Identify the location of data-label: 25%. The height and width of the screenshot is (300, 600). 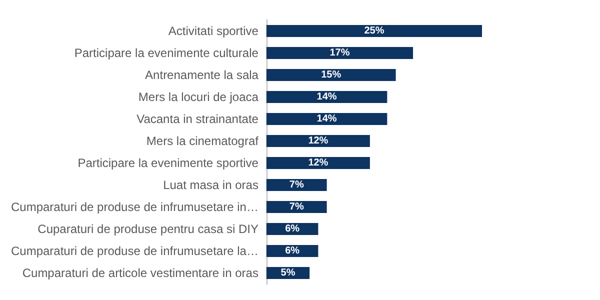
(374, 31).